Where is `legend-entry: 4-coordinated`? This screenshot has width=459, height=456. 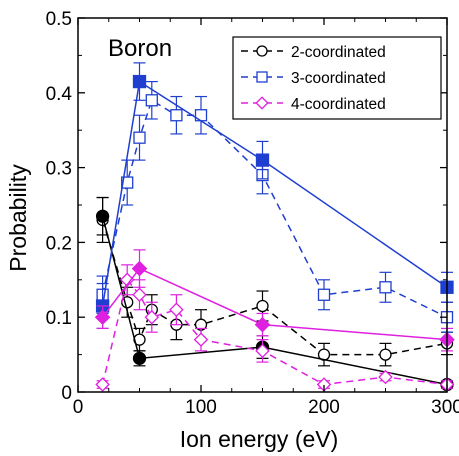 legend-entry: 4-coordinated is located at coordinates (313, 104).